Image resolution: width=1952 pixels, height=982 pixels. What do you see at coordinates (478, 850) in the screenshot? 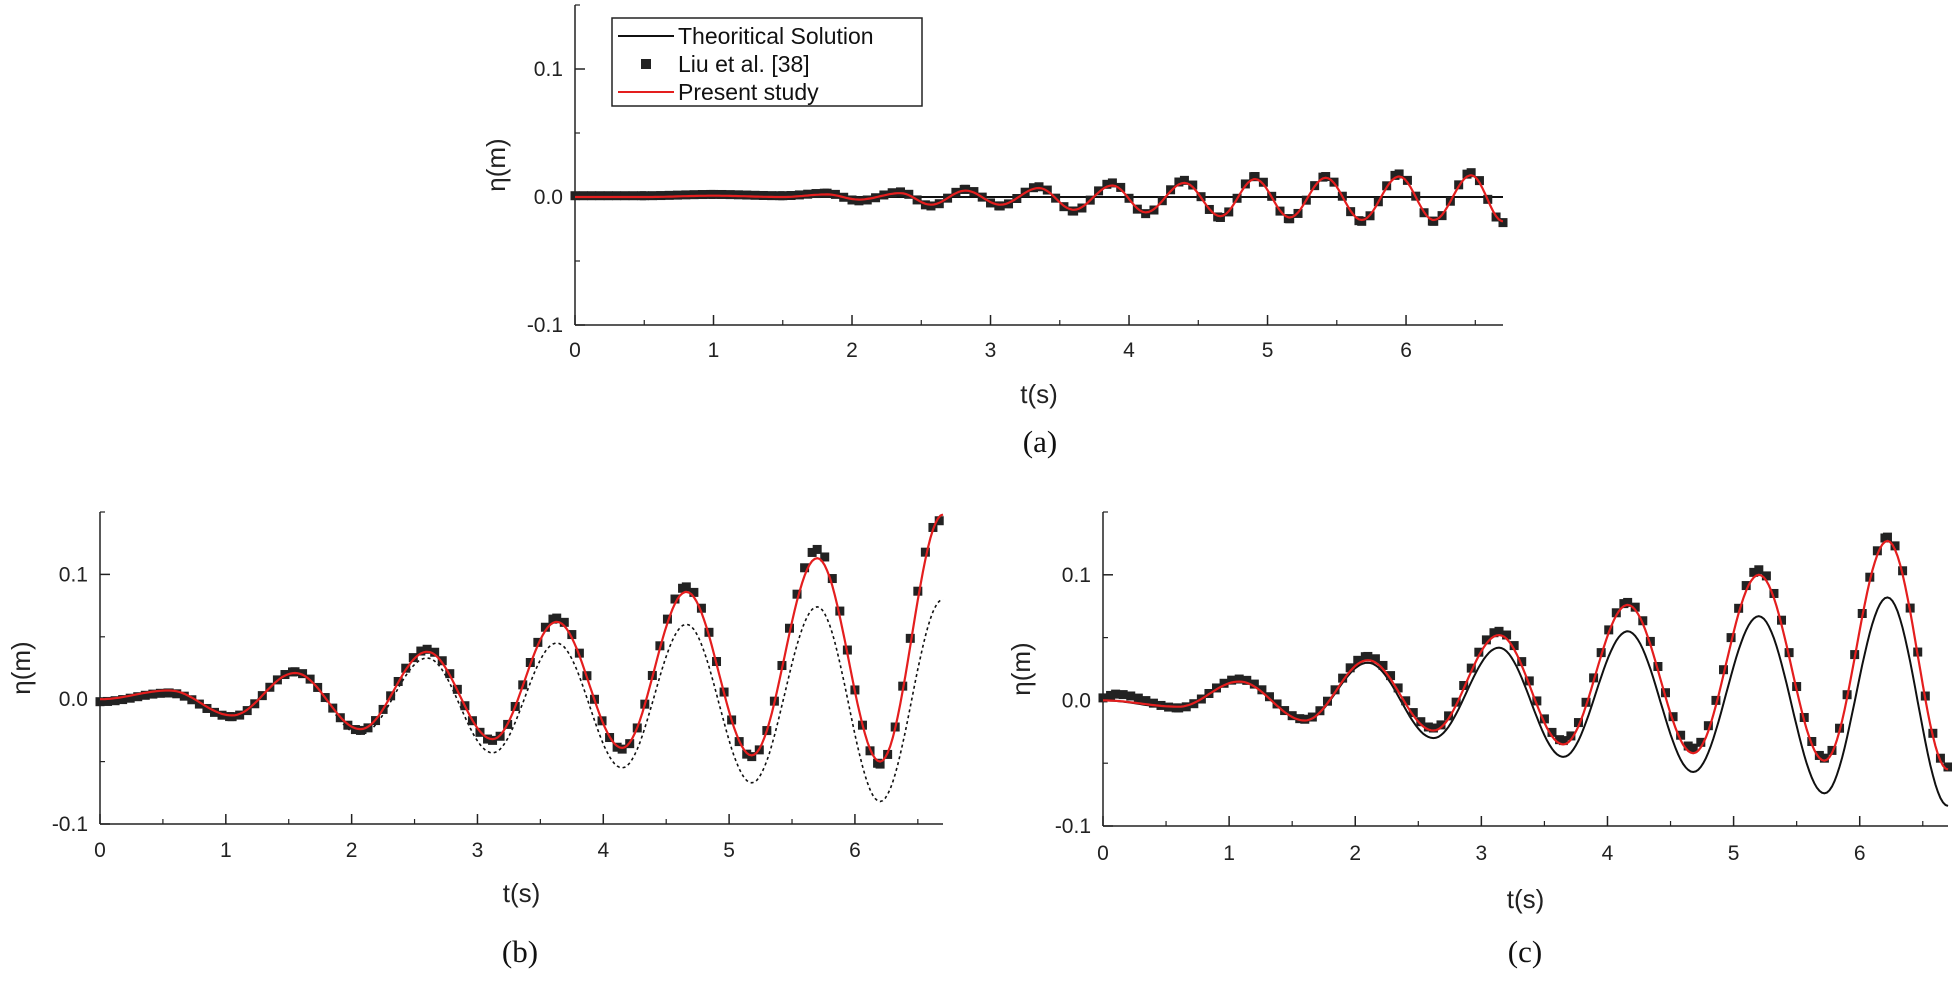
I see `x-tick-label: 3` at bounding box center [478, 850].